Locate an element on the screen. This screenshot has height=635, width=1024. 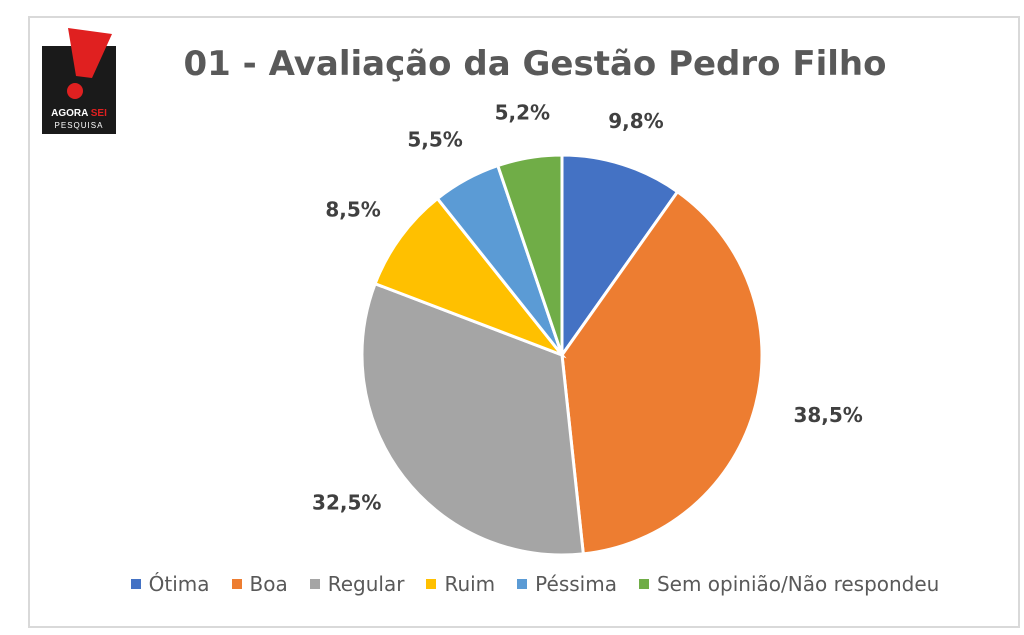
legend-item-5: Sem opinião/Não respondeu is located at coordinates (789, 584).